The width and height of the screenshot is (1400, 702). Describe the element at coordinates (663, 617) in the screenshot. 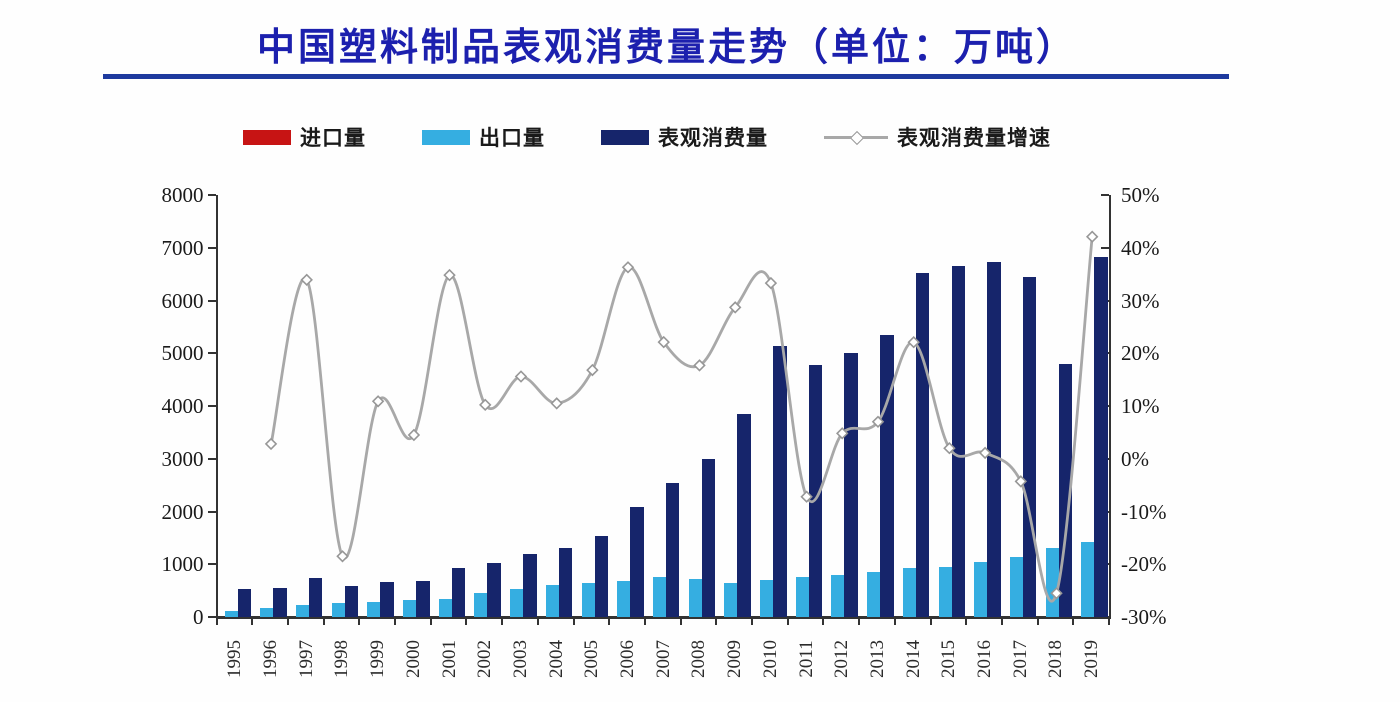

I see `x-axis` at that location.